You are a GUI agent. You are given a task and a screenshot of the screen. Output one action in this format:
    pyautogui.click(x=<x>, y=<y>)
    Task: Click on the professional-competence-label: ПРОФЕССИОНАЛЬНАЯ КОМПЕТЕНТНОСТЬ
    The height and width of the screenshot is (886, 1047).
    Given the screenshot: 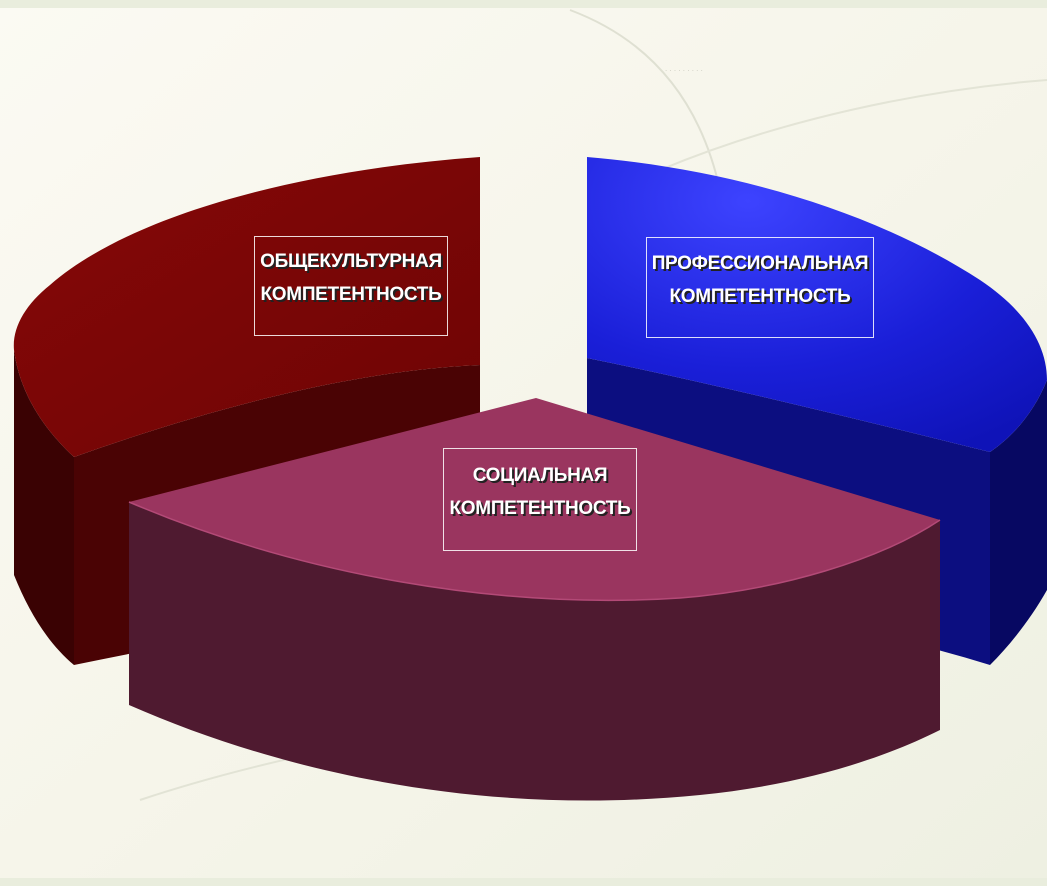 What is the action you would take?
    pyautogui.click(x=760, y=287)
    